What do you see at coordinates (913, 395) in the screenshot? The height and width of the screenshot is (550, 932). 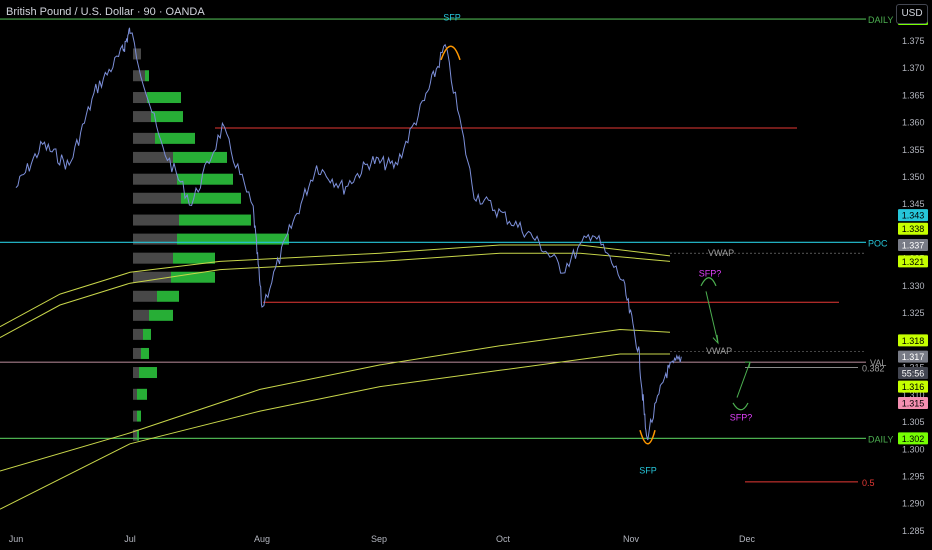 I see `y-tick-label: 1.310` at bounding box center [913, 395].